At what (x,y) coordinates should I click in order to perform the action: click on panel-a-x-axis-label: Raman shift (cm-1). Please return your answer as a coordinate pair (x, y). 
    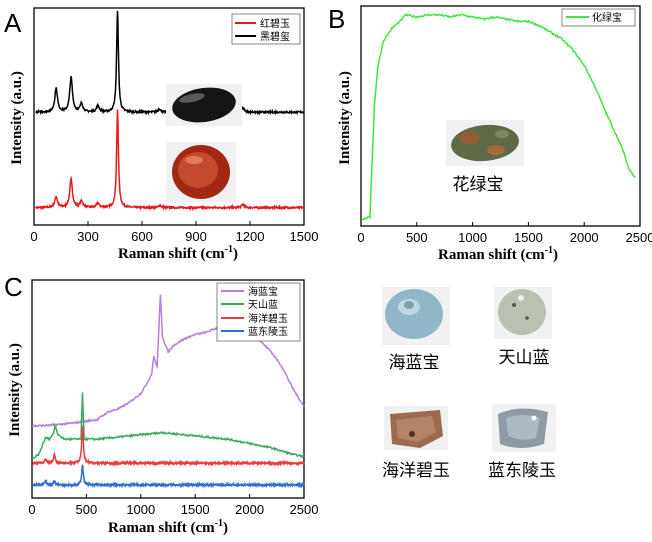
    Looking at the image, I should click on (178, 253).